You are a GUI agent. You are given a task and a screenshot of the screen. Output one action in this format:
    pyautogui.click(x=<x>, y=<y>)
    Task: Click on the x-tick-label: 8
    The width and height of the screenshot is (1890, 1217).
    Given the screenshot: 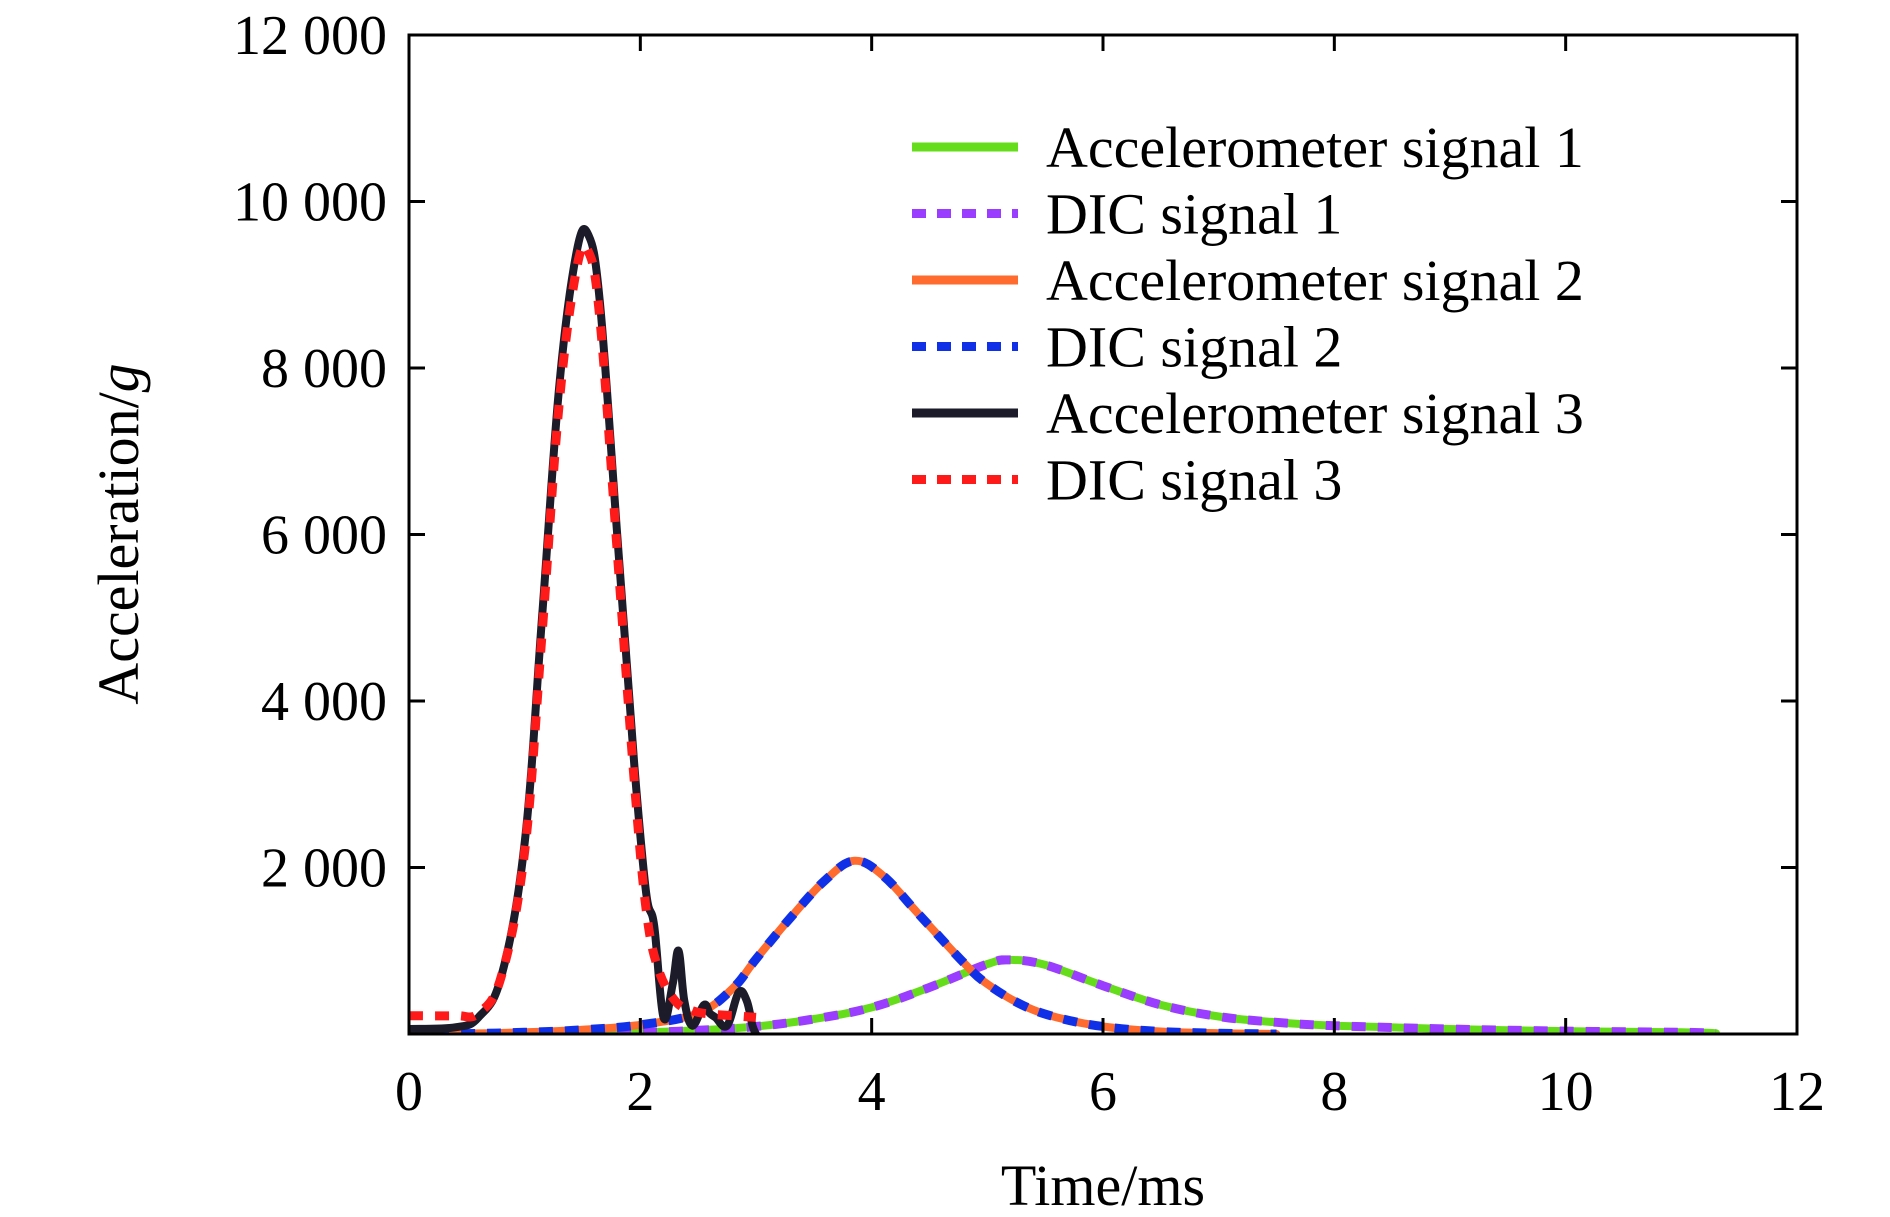 What is the action you would take?
    pyautogui.click(x=1334, y=1092)
    